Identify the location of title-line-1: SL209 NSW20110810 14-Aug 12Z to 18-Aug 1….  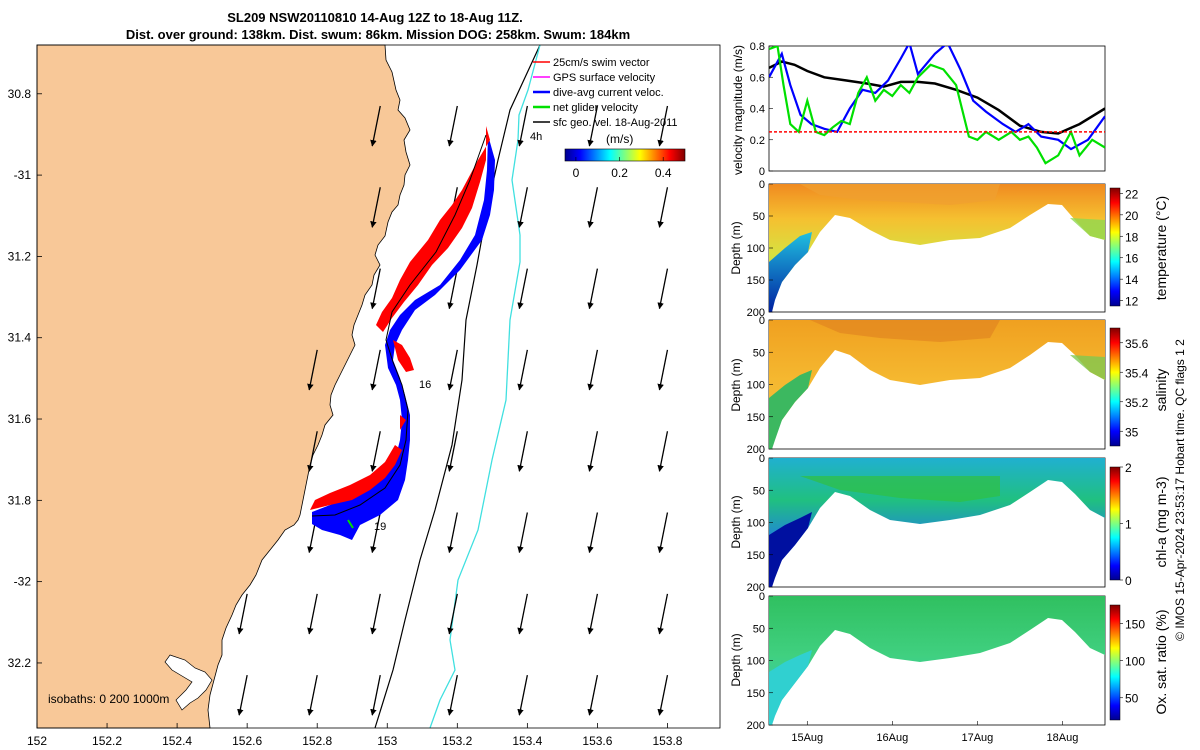
(375, 17).